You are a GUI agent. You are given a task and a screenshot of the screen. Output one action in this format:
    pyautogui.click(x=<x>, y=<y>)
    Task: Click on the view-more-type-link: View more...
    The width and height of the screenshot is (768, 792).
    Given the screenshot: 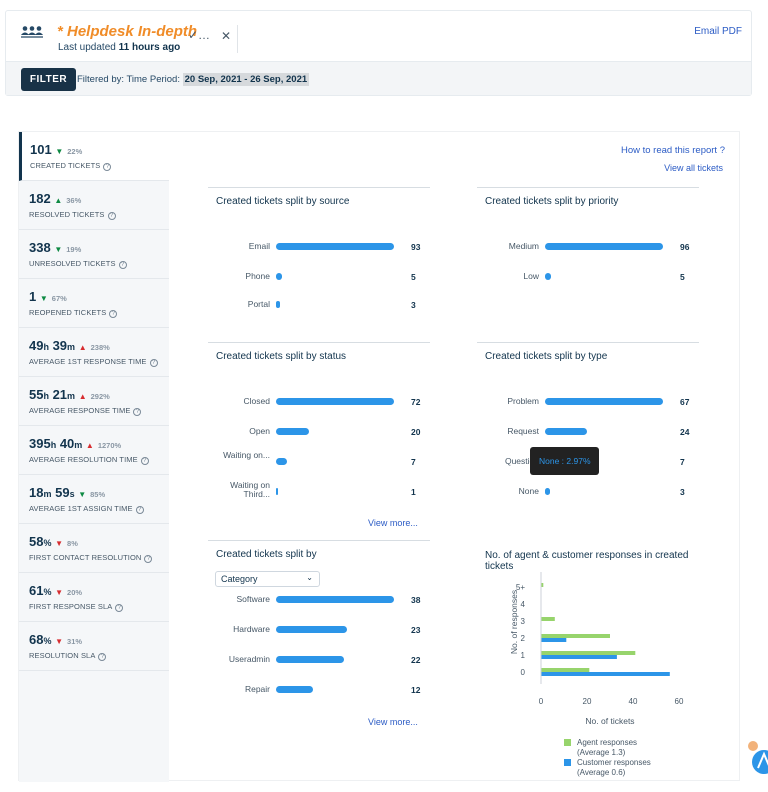 What is the action you would take?
    pyautogui.click(x=393, y=523)
    